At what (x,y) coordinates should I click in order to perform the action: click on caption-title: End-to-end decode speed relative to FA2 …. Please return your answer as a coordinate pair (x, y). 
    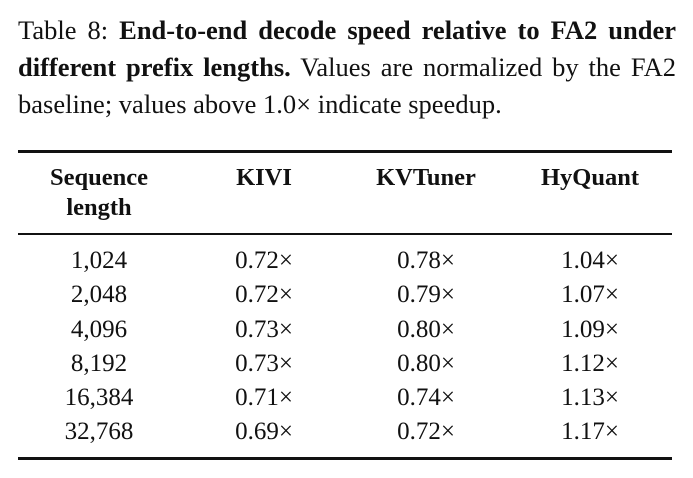
    Looking at the image, I should click on (347, 48).